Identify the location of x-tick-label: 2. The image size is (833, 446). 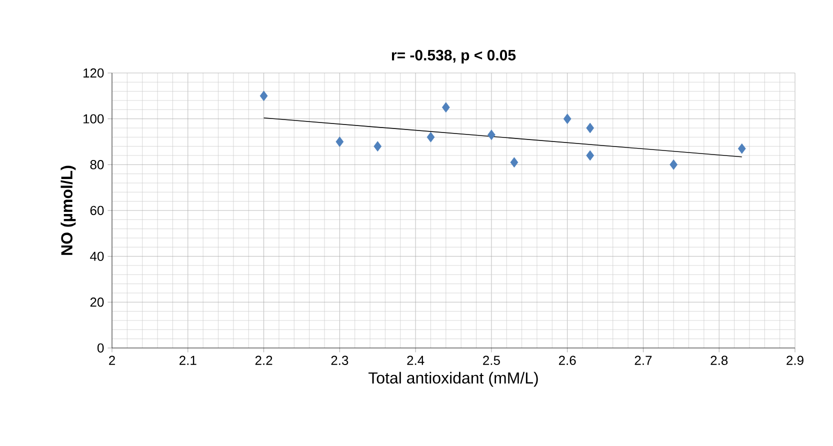
(112, 360).